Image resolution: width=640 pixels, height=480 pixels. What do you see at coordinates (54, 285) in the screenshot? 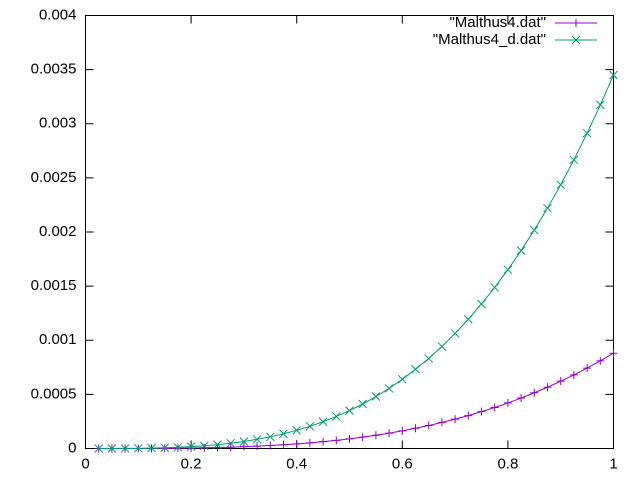
I see `y-tick-label: 0.0015` at bounding box center [54, 285].